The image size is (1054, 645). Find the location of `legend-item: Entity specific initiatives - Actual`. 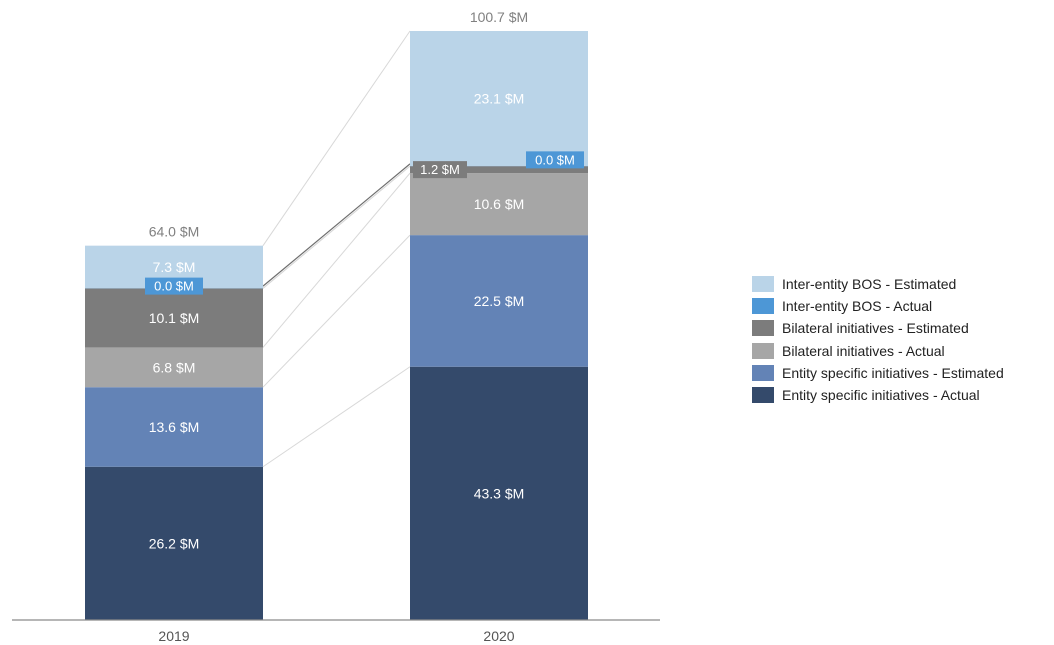

legend-item: Entity specific initiatives - Actual is located at coordinates (878, 395).